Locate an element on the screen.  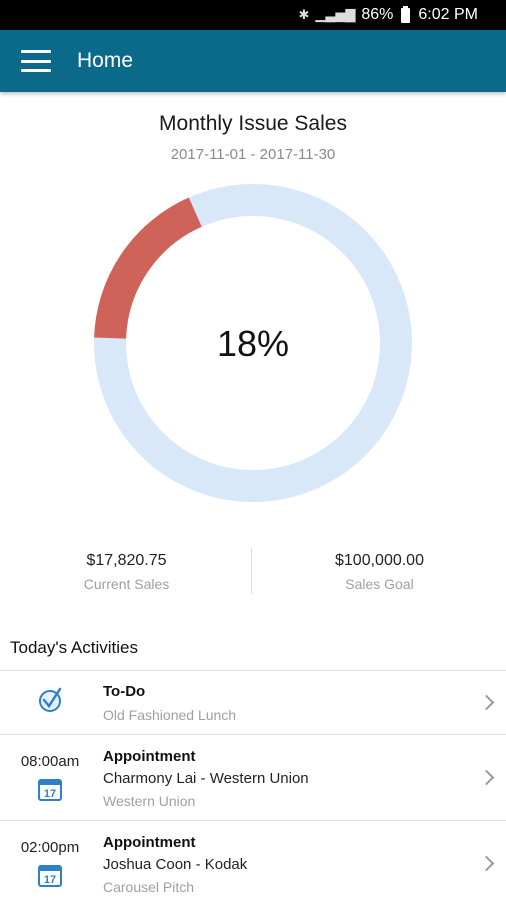
donut-center-percent: 18% is located at coordinates (253, 343).